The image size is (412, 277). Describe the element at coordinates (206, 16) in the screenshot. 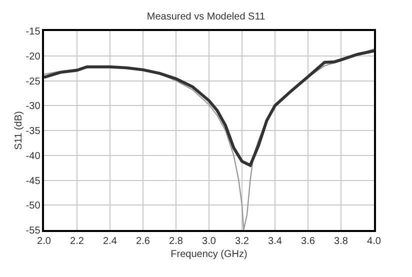

I see `chart-title: Measured vs Modeled S11` at that location.